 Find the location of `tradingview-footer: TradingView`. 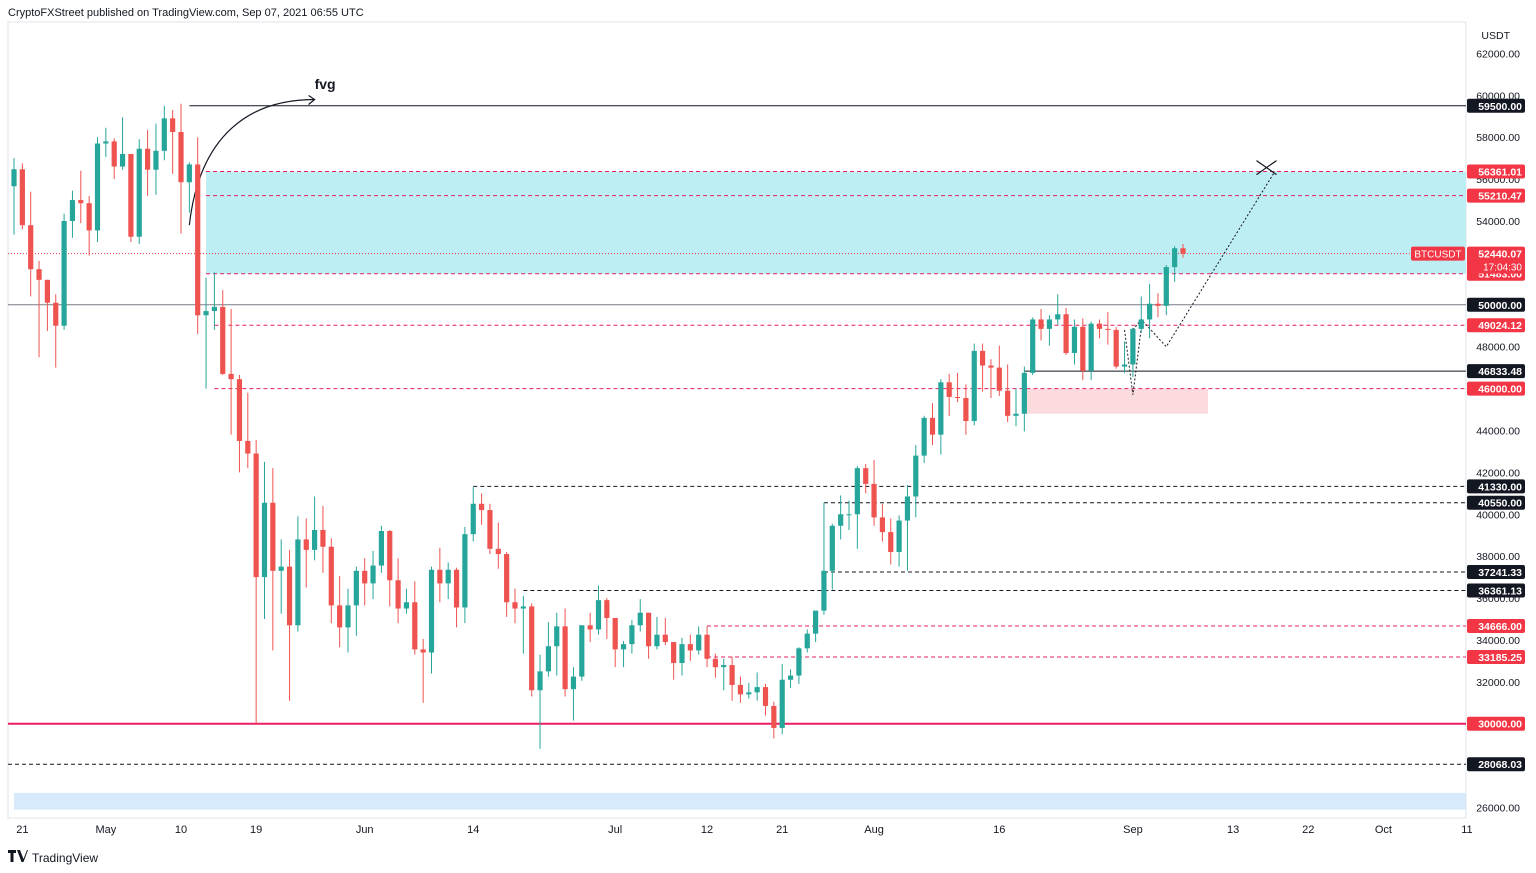

tradingview-footer: TradingView is located at coordinates (53, 857).